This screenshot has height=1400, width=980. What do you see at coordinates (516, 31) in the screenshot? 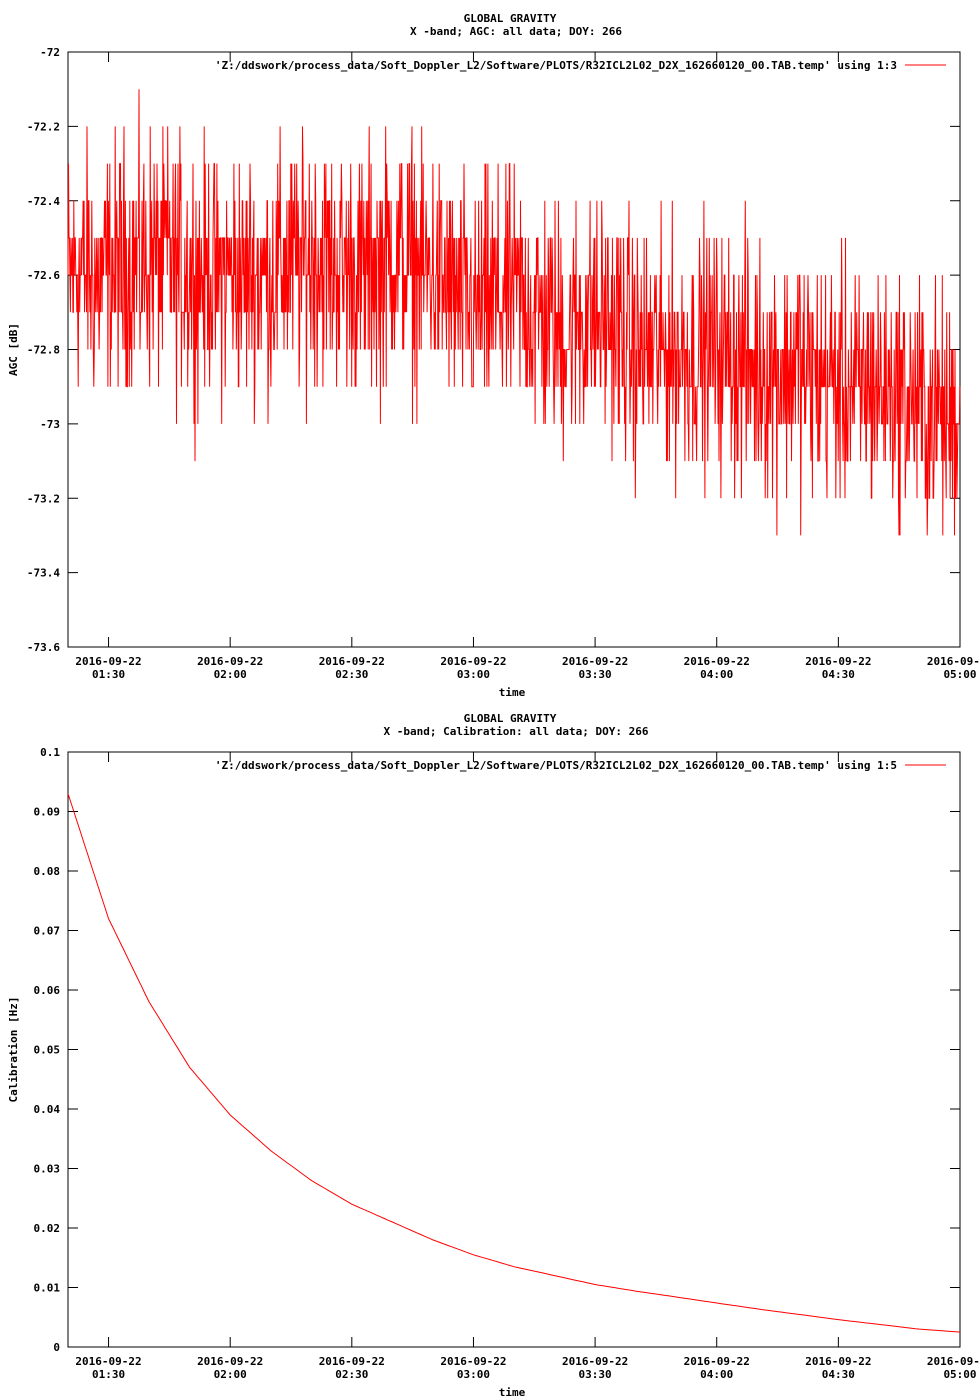
I see `chart-subtitle: X -band; AGC: all data; DOY: 266` at bounding box center [516, 31].